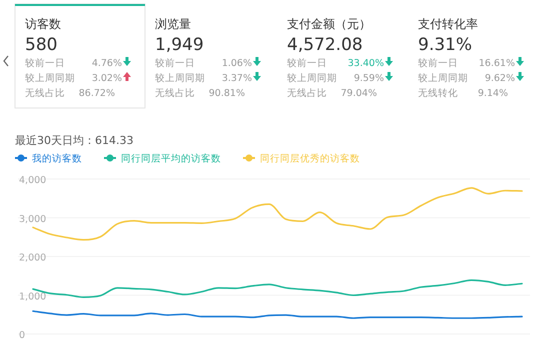  Describe the element at coordinates (32, 258) in the screenshot. I see `y-tick-label: 2,000` at that location.